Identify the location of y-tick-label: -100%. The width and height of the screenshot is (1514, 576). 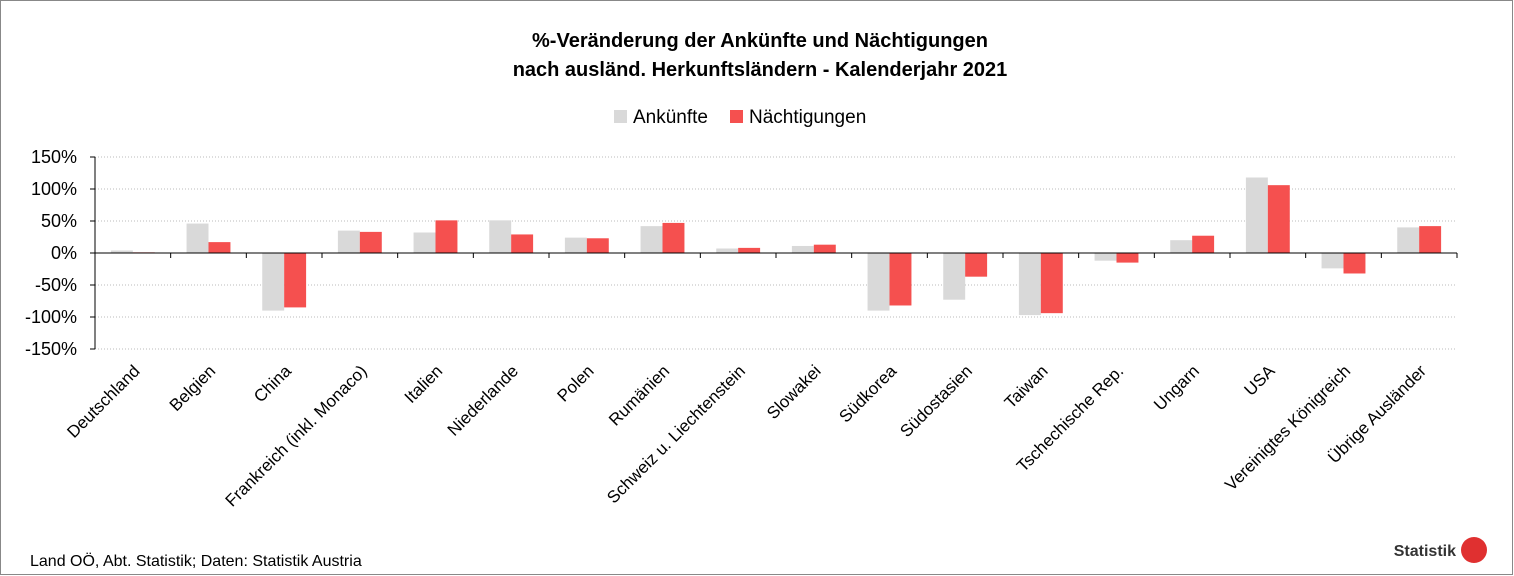
(51, 317).